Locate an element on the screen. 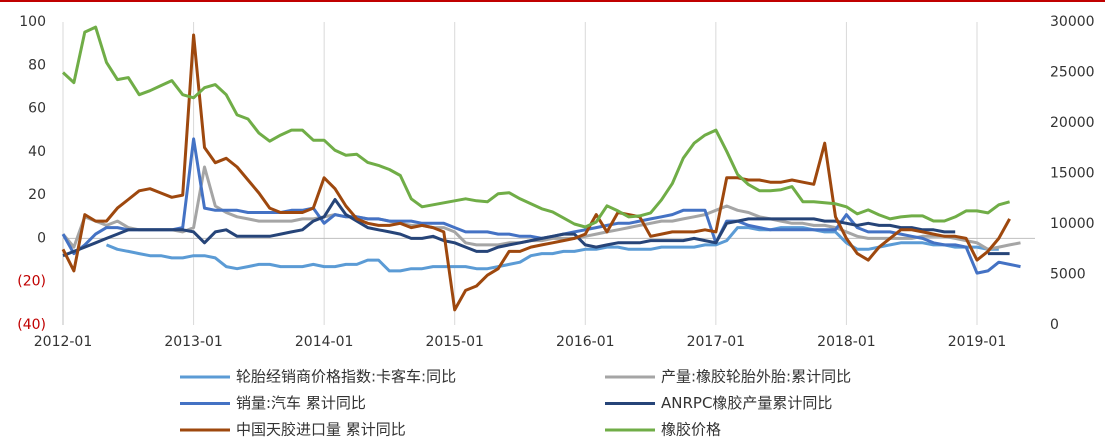 This screenshot has width=1105, height=439. x-tick-label: 2013-01 is located at coordinates (193, 342).